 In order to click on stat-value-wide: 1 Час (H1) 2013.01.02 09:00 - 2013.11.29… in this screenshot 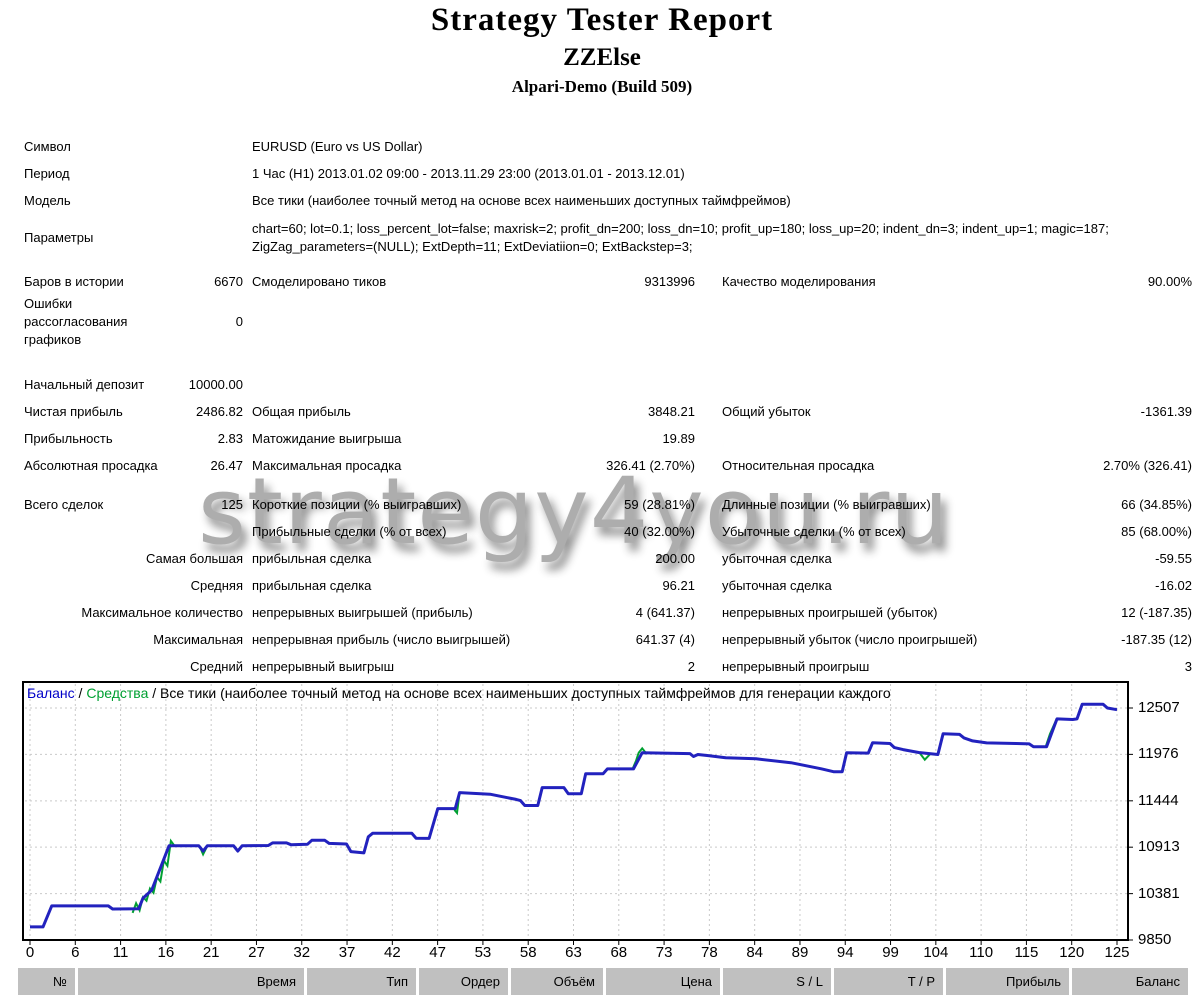, I will do `click(468, 173)`.